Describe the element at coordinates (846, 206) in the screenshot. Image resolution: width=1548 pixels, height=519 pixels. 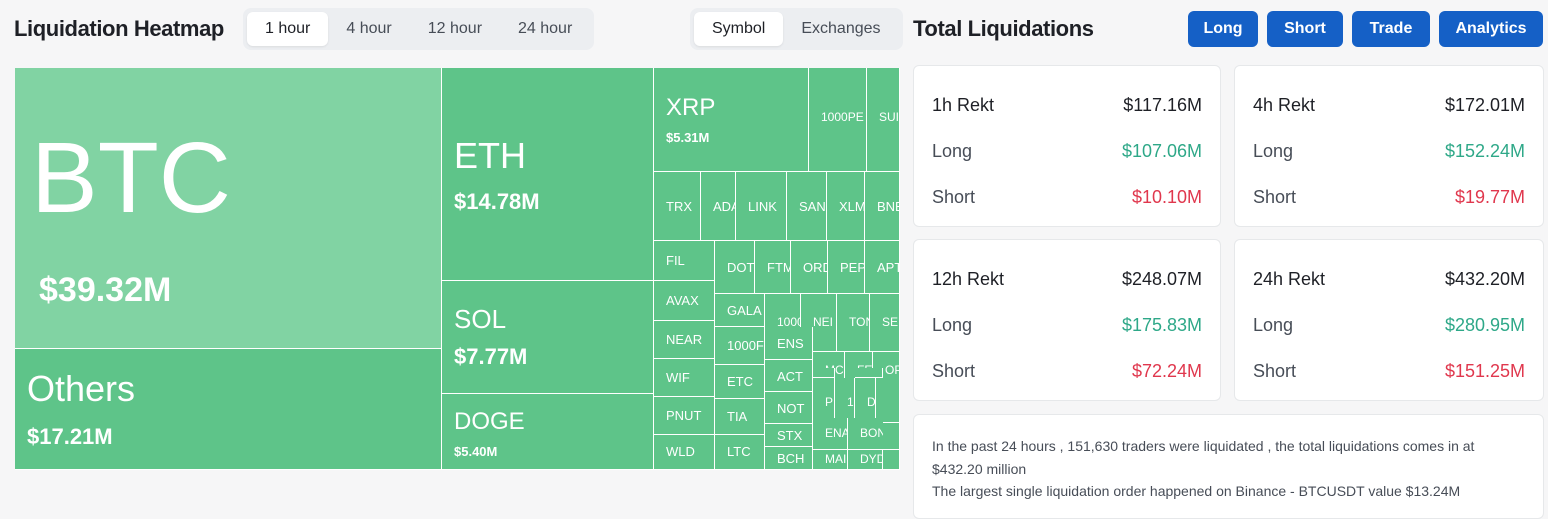
I see `heatmap-tile-xlm: XLM` at that location.